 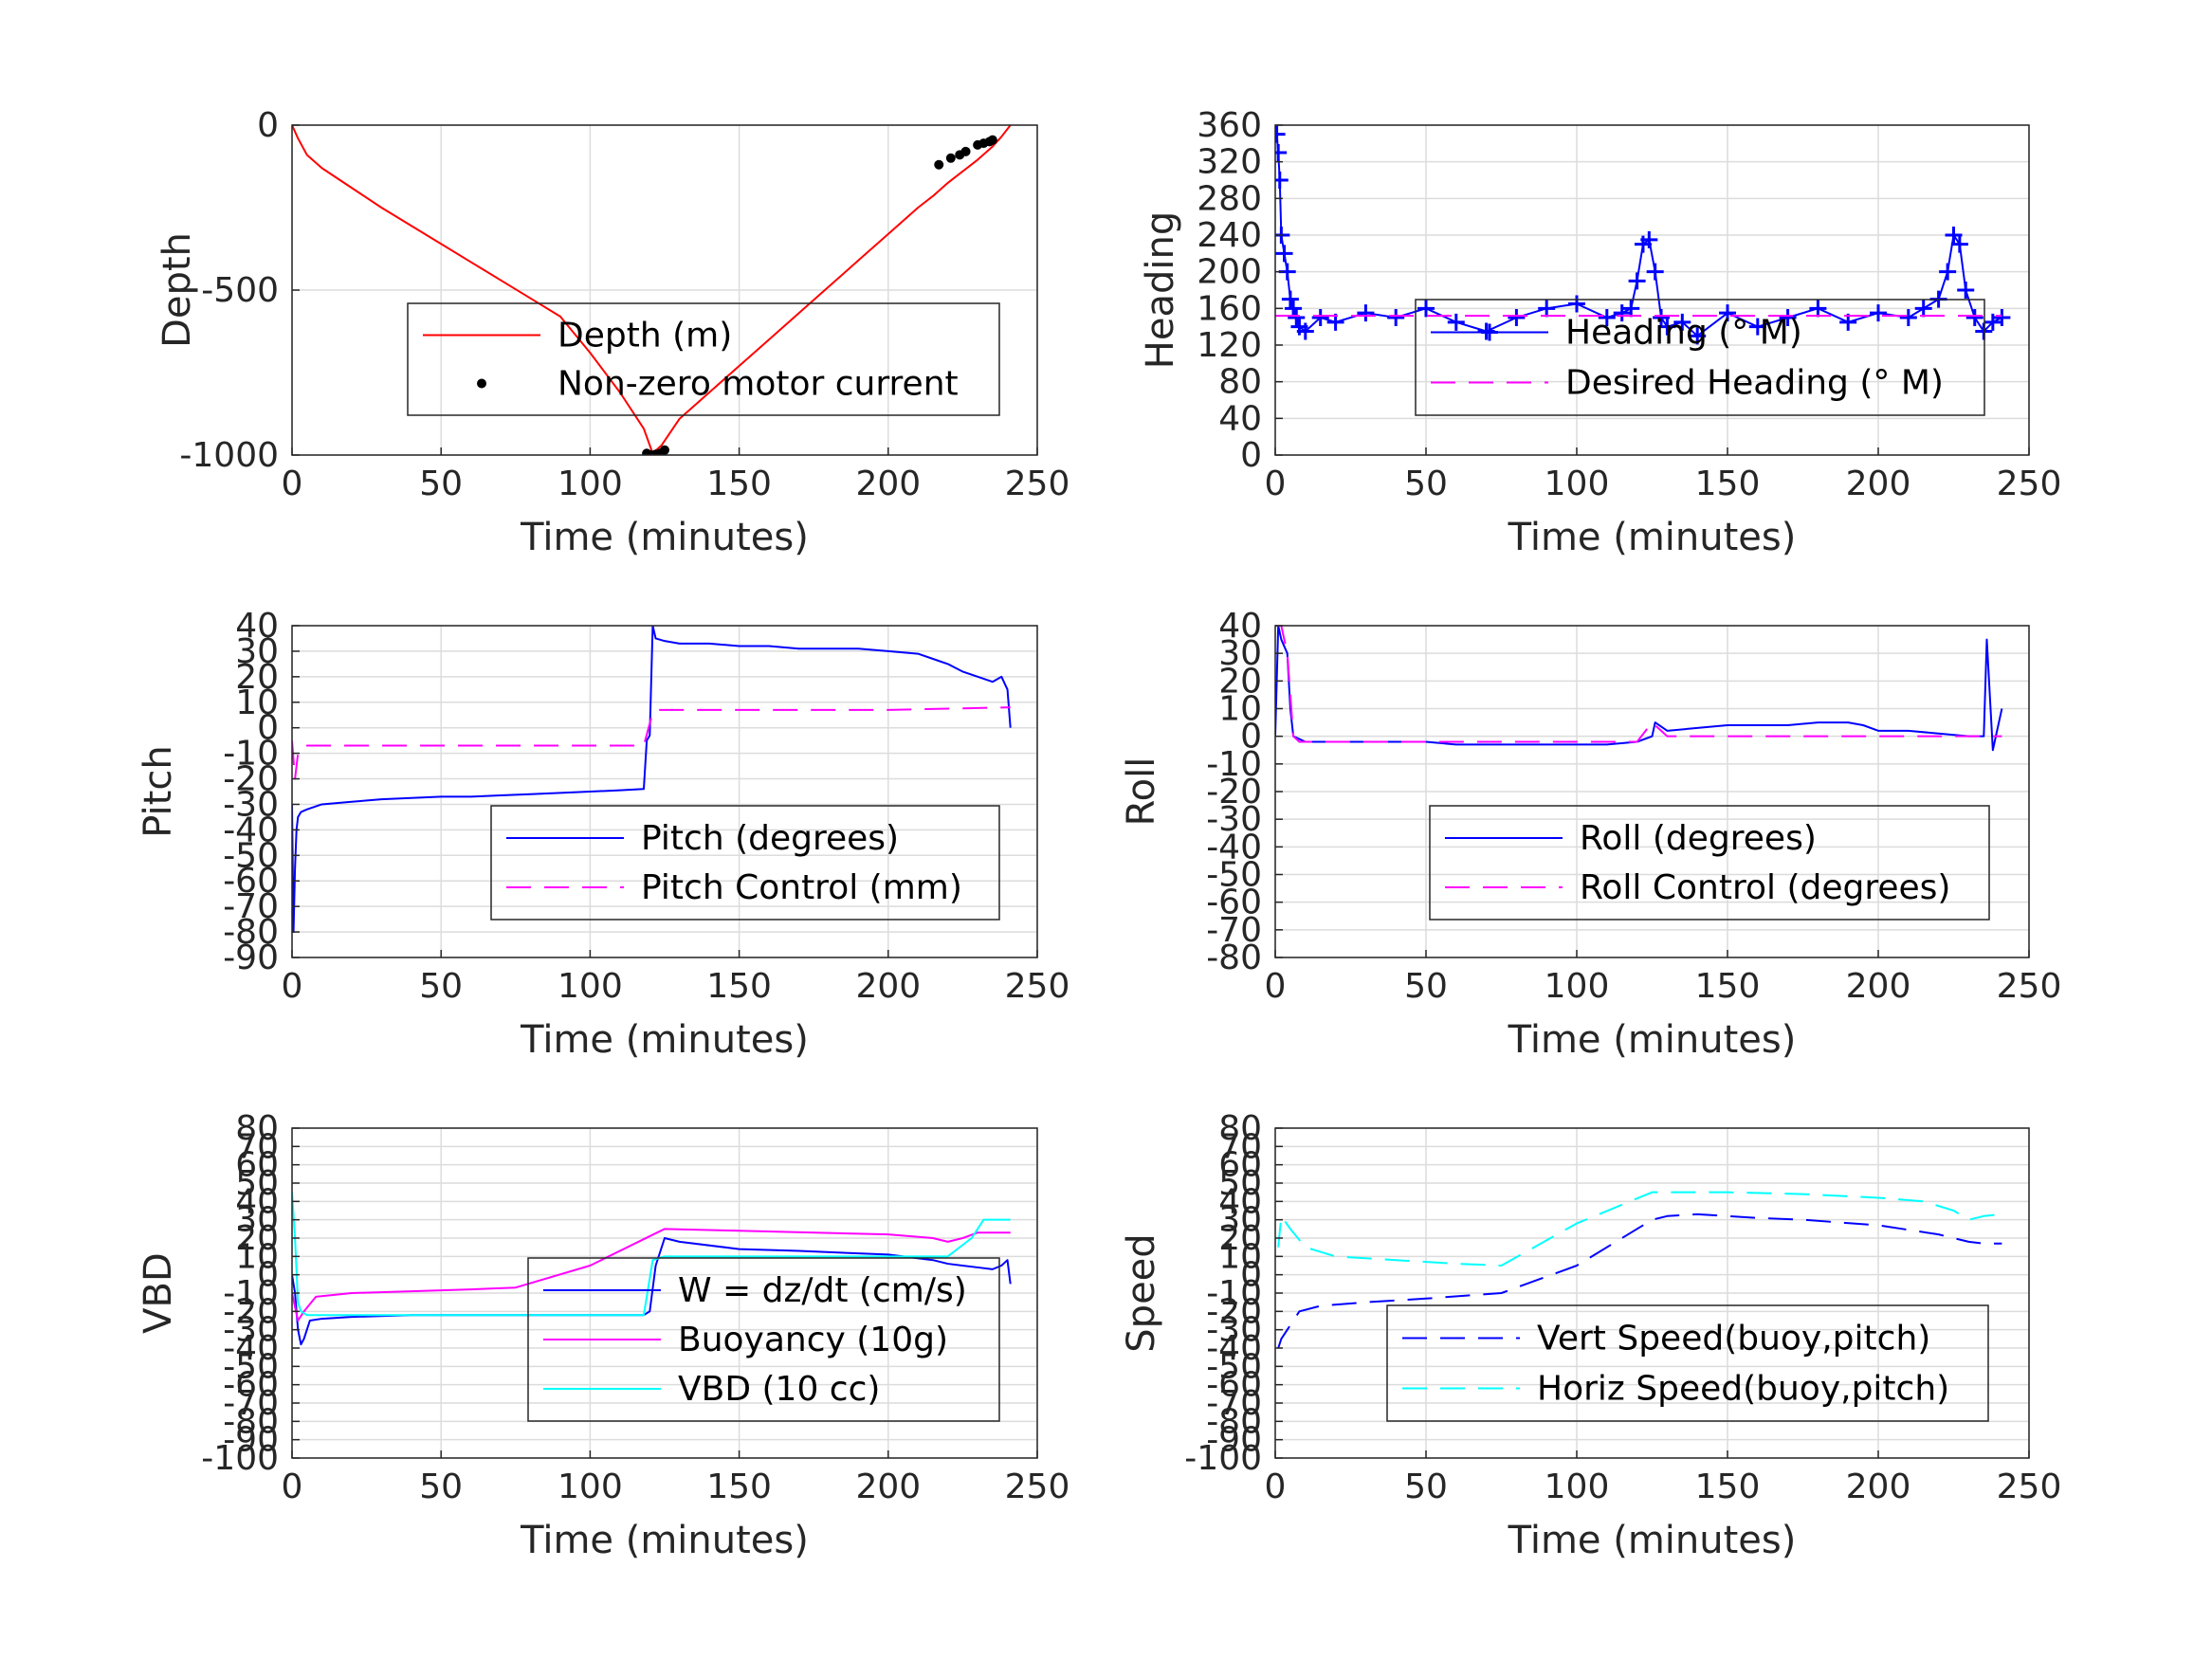 I want to click on y-tick-label: 200, so click(x=1229, y=272).